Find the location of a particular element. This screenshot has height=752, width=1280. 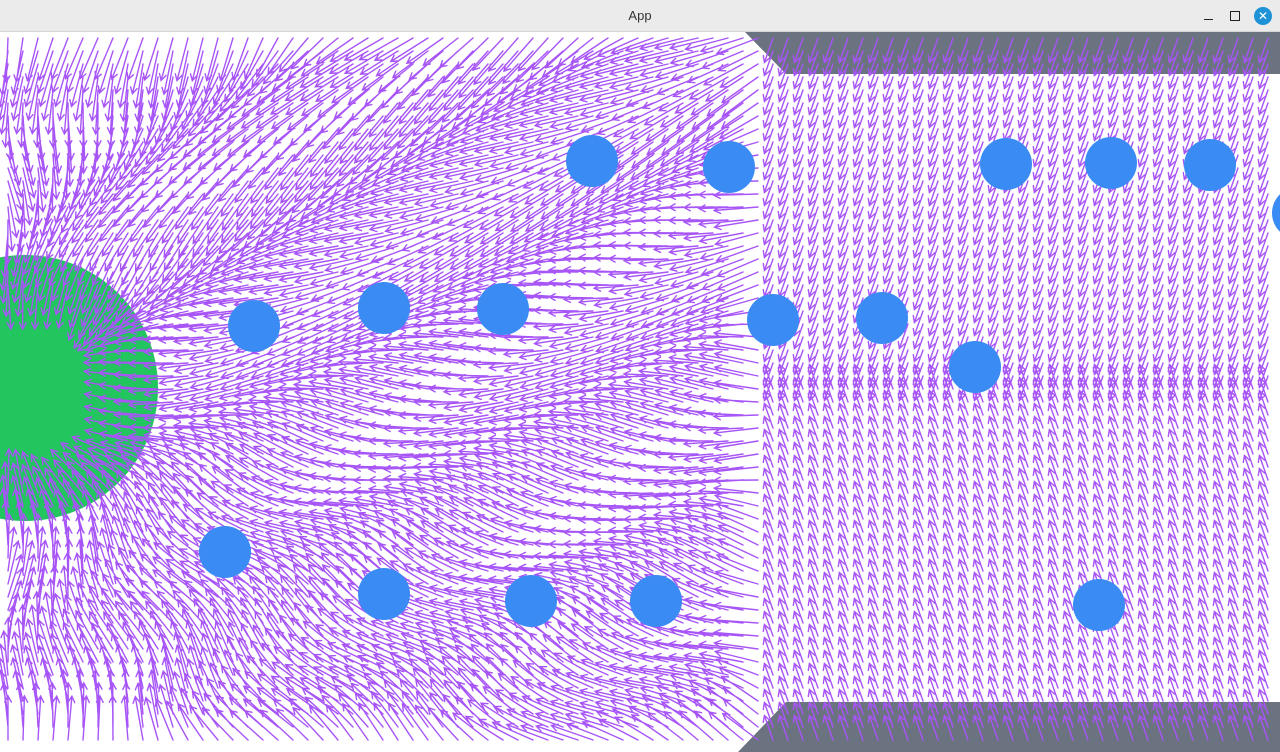

maximize-button is located at coordinates (1235, 16).